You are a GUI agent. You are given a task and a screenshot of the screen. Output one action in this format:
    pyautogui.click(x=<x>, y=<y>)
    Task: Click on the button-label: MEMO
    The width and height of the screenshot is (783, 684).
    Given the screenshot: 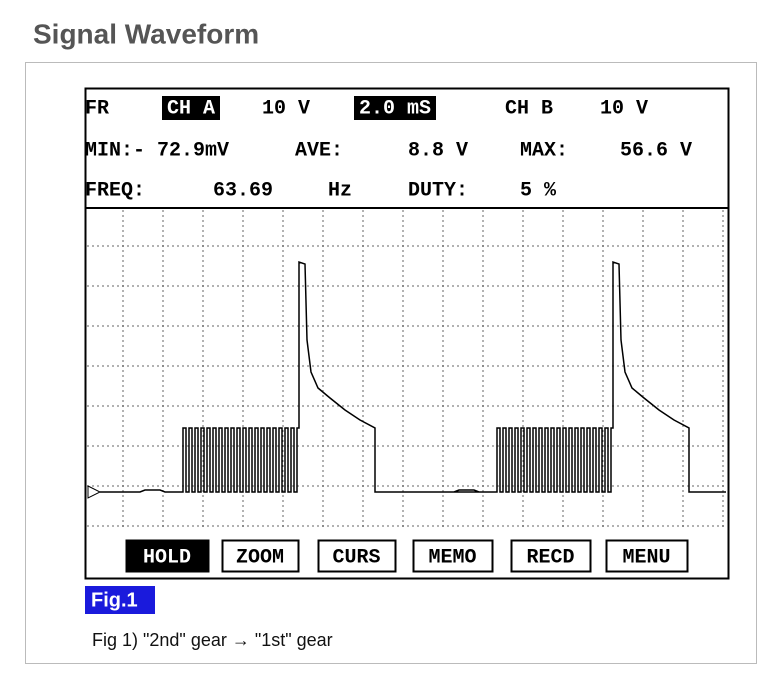 What is the action you would take?
    pyautogui.click(x=452, y=557)
    